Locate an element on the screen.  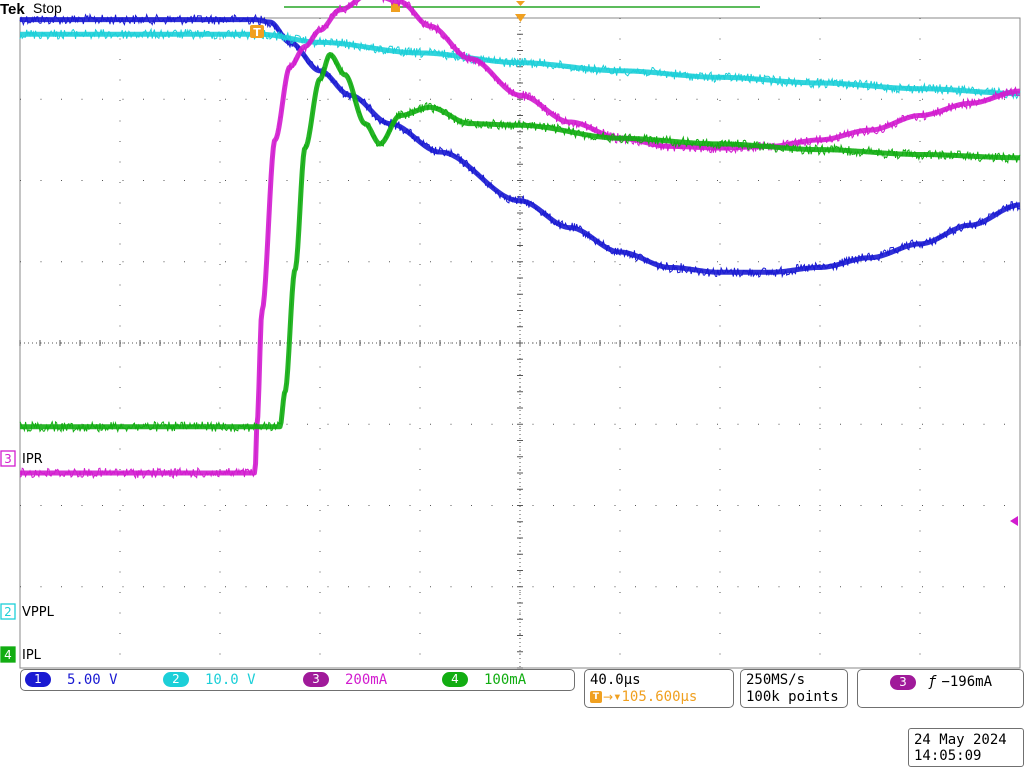
ch1-scale: 1 5.00 V is located at coordinates (71, 679).